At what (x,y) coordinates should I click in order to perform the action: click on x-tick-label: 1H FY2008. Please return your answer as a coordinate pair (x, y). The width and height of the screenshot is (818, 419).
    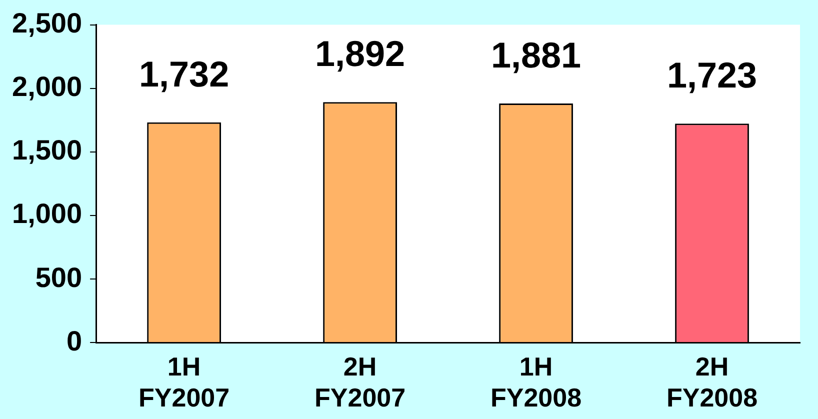
    Looking at the image, I should click on (536, 382).